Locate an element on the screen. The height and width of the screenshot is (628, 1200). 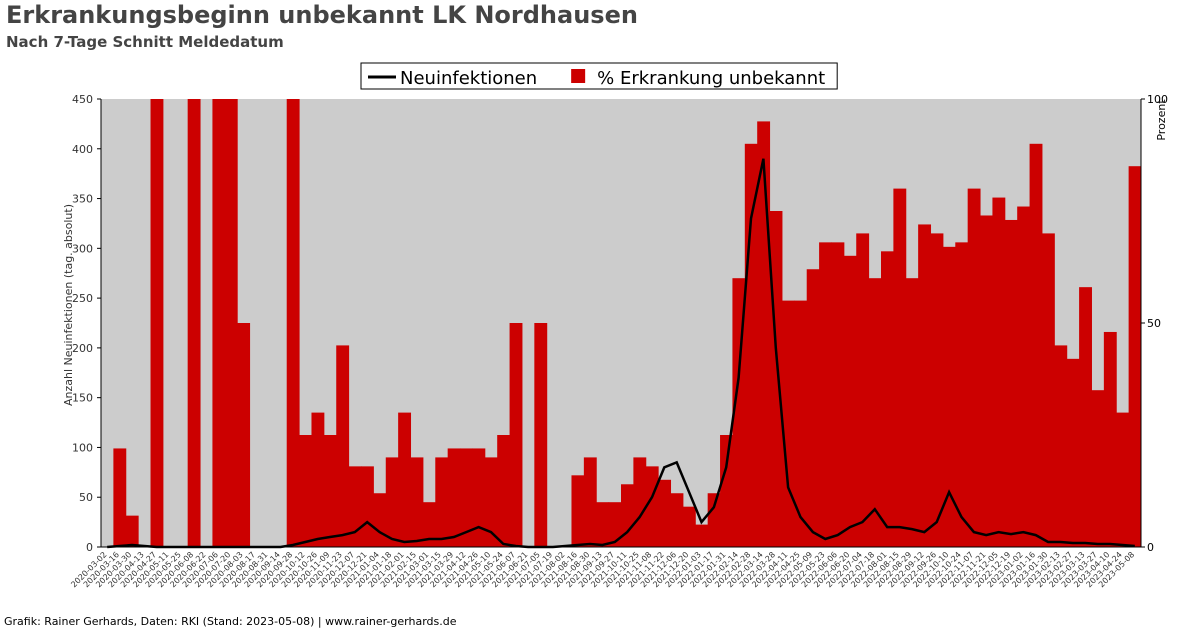
y2-tick-label: 100 is located at coordinates (1157, 99).